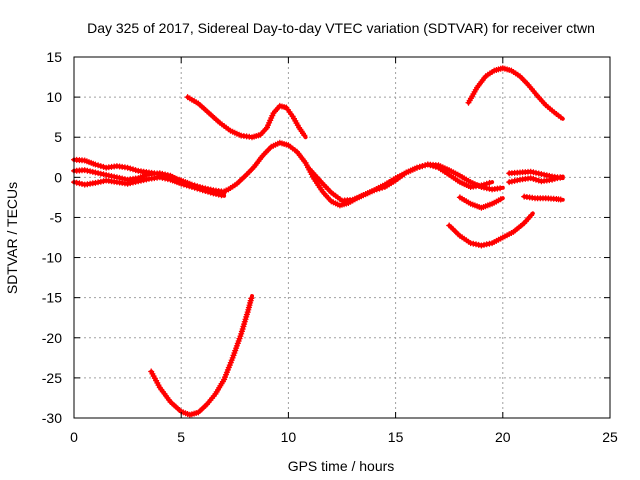 Image resolution: width=640 pixels, height=480 pixels. I want to click on x-tick-label: 25, so click(610, 437).